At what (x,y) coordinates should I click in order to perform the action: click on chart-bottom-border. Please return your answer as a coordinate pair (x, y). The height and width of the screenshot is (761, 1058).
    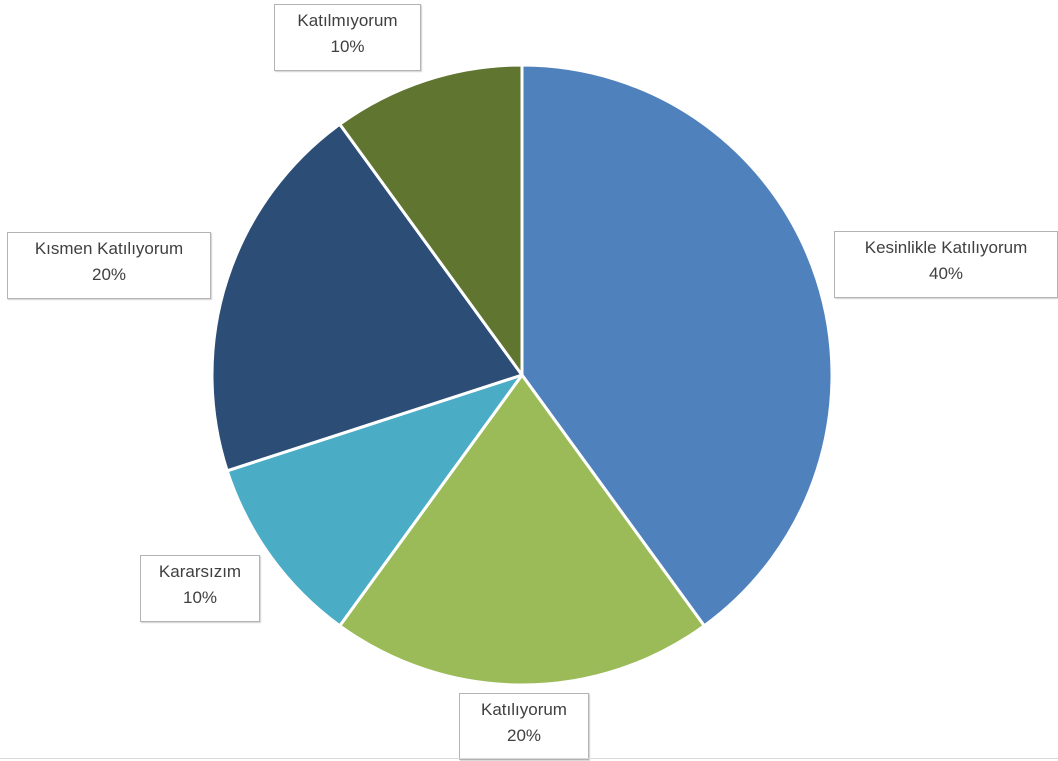
    Looking at the image, I should click on (529, 758).